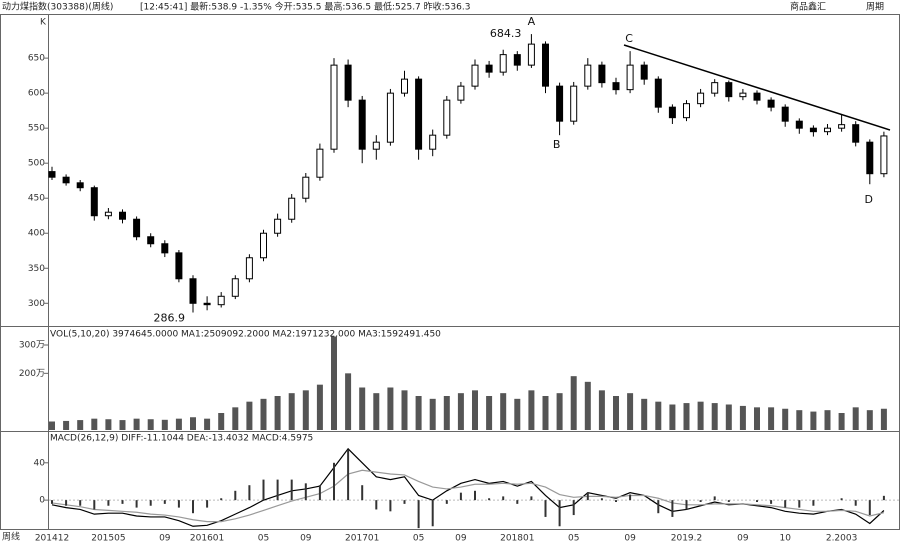 The width and height of the screenshot is (900, 545). I want to click on x-tick-label: 201601, so click(207, 539).